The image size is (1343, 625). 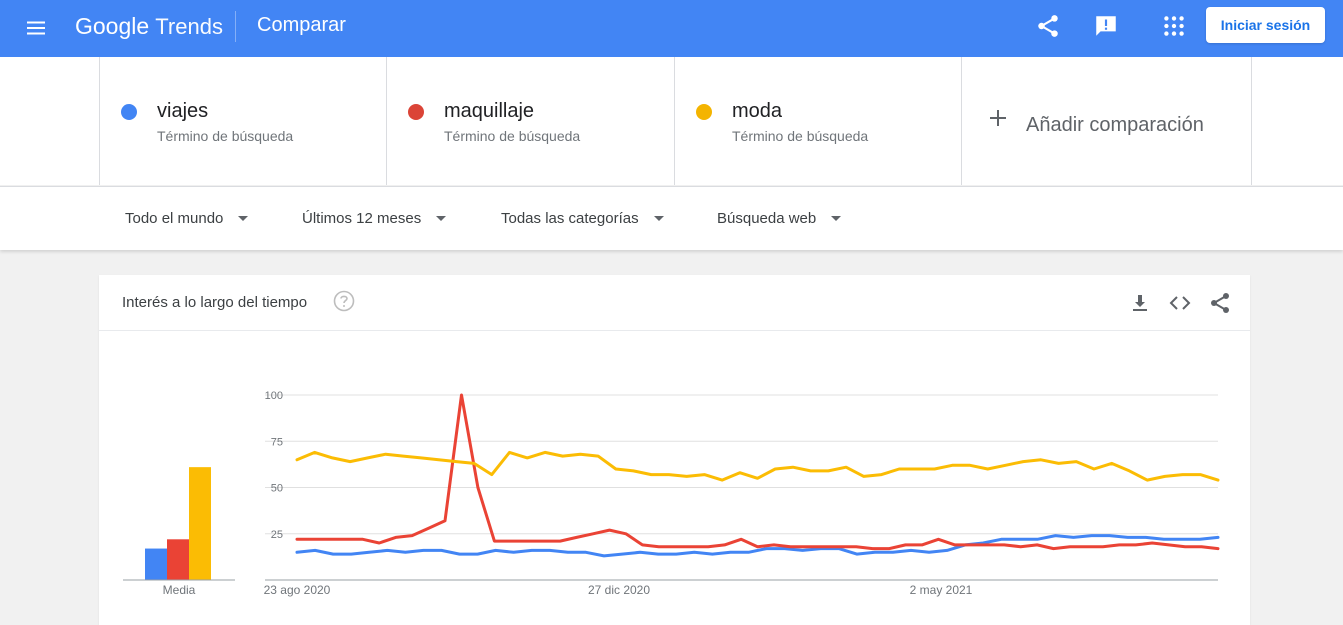 I want to click on embed-code-icon, so click(x=1180, y=303).